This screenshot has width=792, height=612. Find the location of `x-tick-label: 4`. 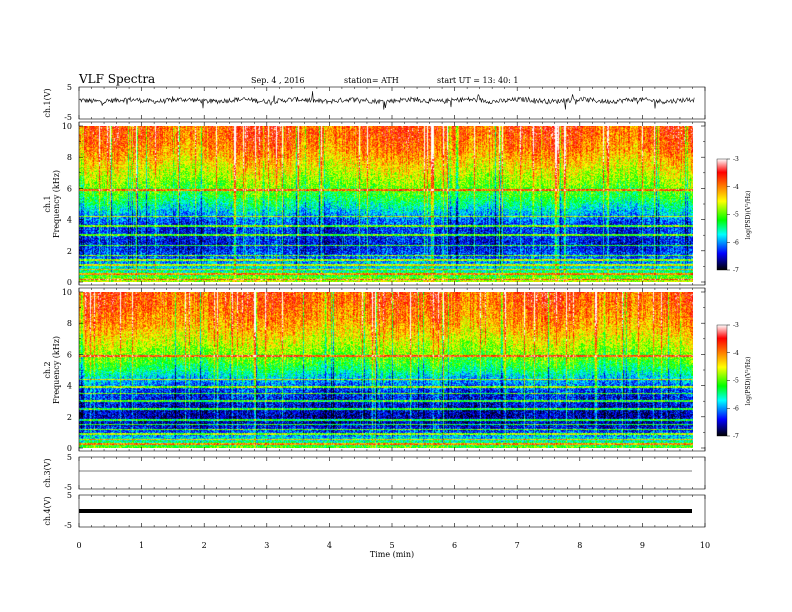

x-tick-label: 4 is located at coordinates (329, 545).